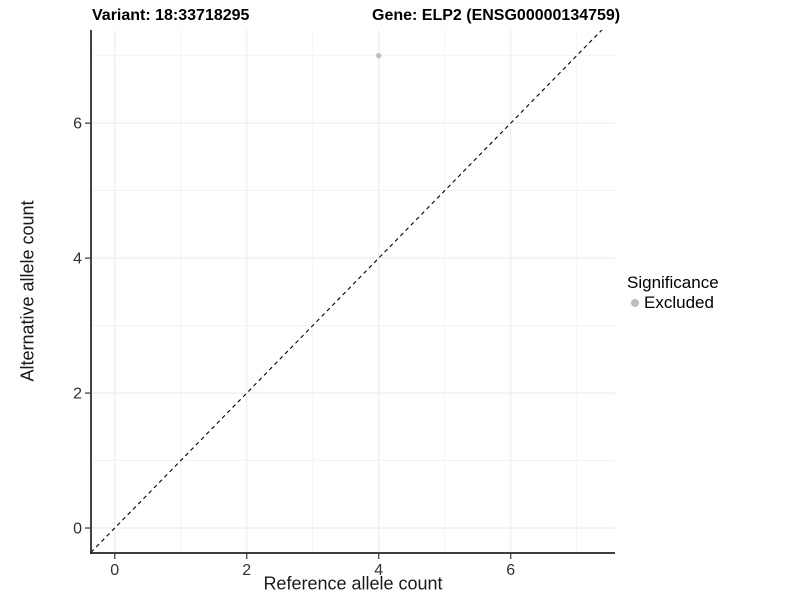  Describe the element at coordinates (496, 15) in the screenshot. I see `plot-title-gene: Gene: ELP2 (ENSG00000134759)` at that location.